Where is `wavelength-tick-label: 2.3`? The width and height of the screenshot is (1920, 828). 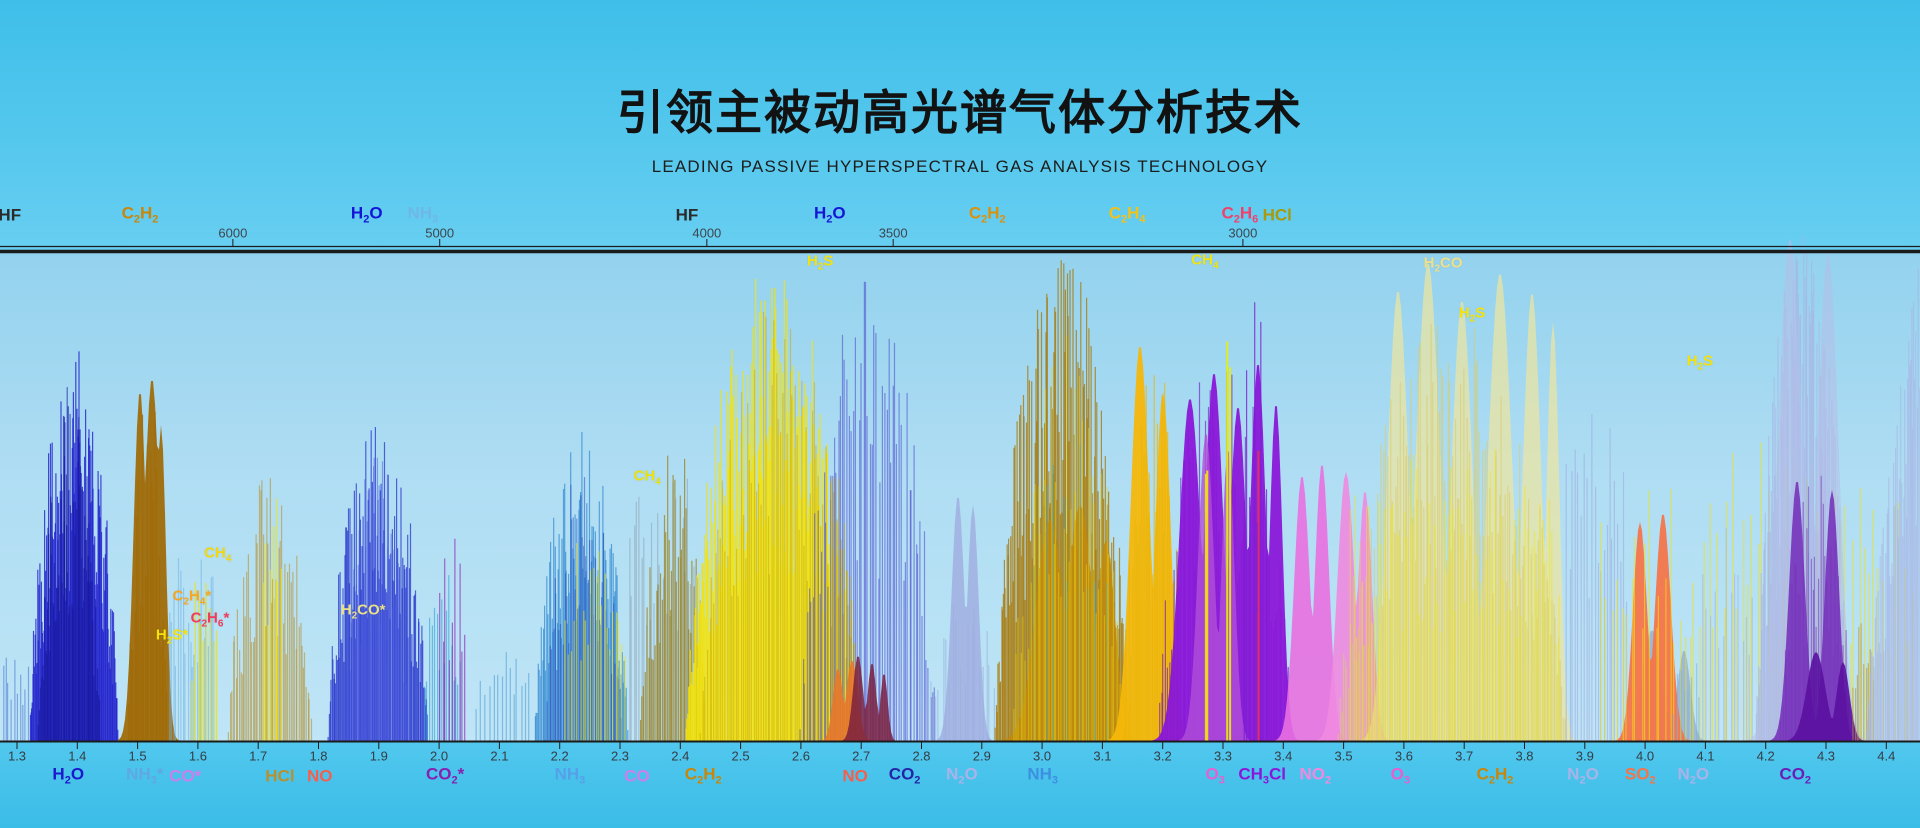
wavelength-tick-label: 2.3 is located at coordinates (620, 756).